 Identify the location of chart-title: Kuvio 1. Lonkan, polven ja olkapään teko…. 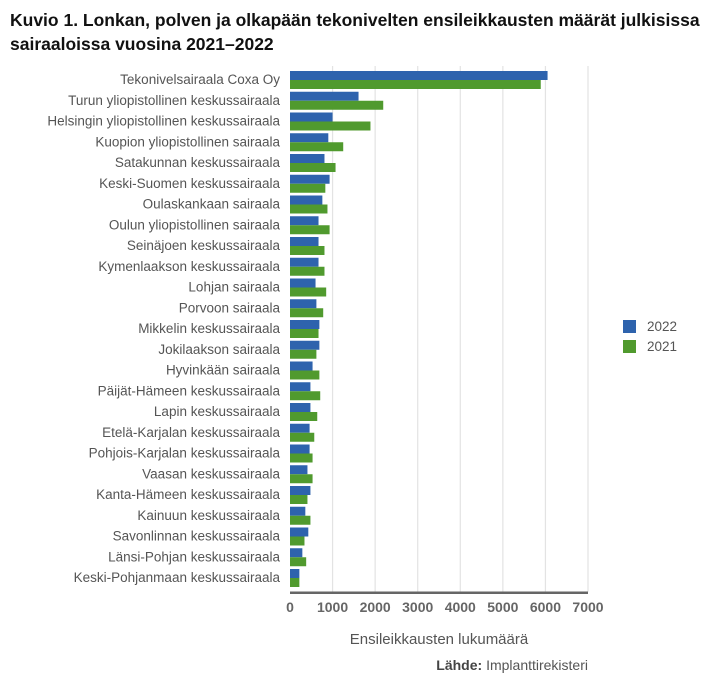
(355, 32).